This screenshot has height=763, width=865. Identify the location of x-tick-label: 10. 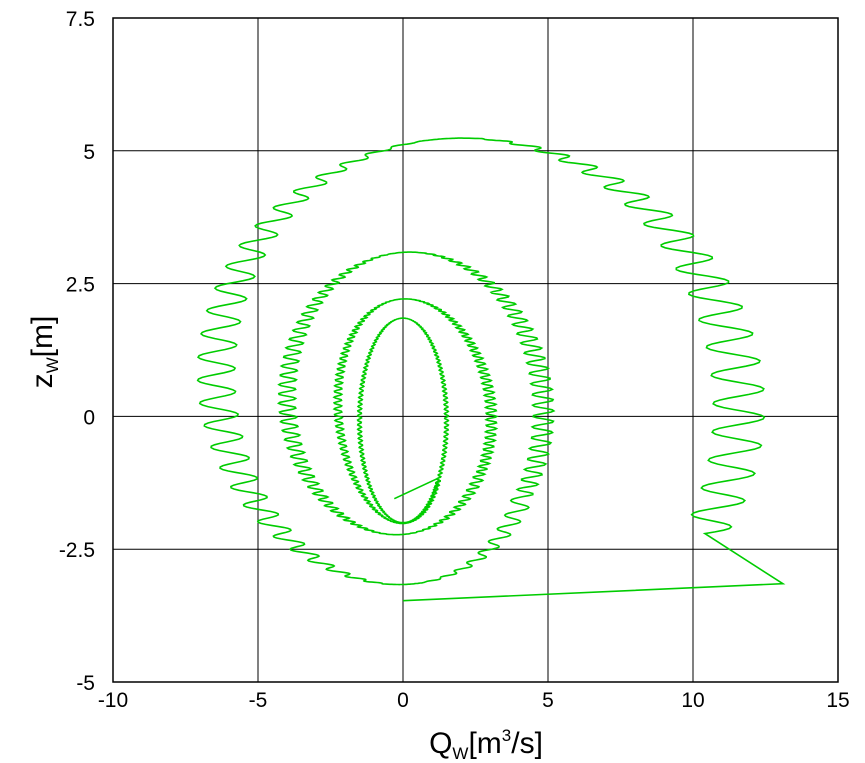
(692, 700).